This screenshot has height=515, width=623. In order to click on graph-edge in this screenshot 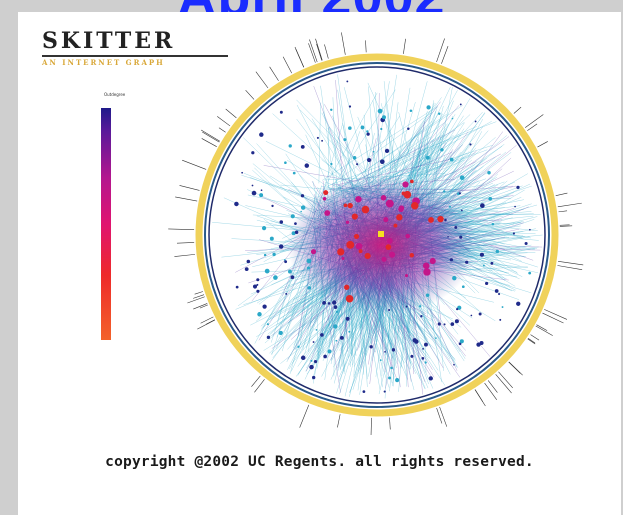, I will do `click(363, 139)`.